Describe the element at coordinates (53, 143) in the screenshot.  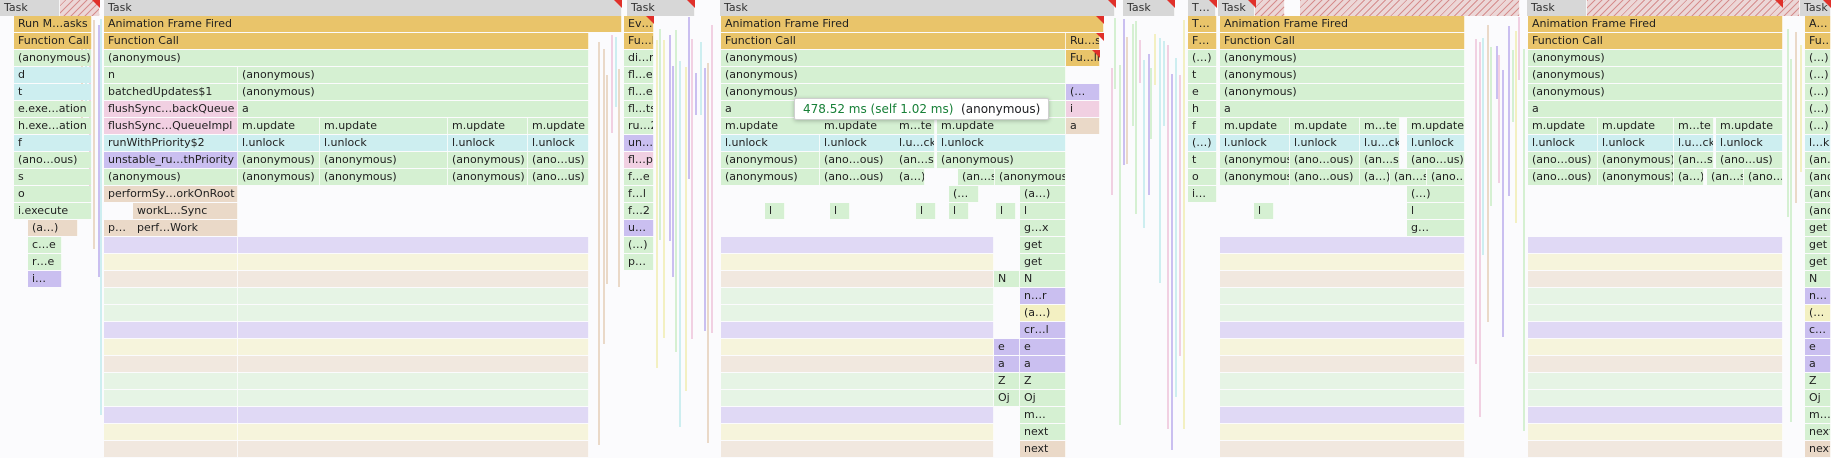
I see `call-frame: f` at that location.